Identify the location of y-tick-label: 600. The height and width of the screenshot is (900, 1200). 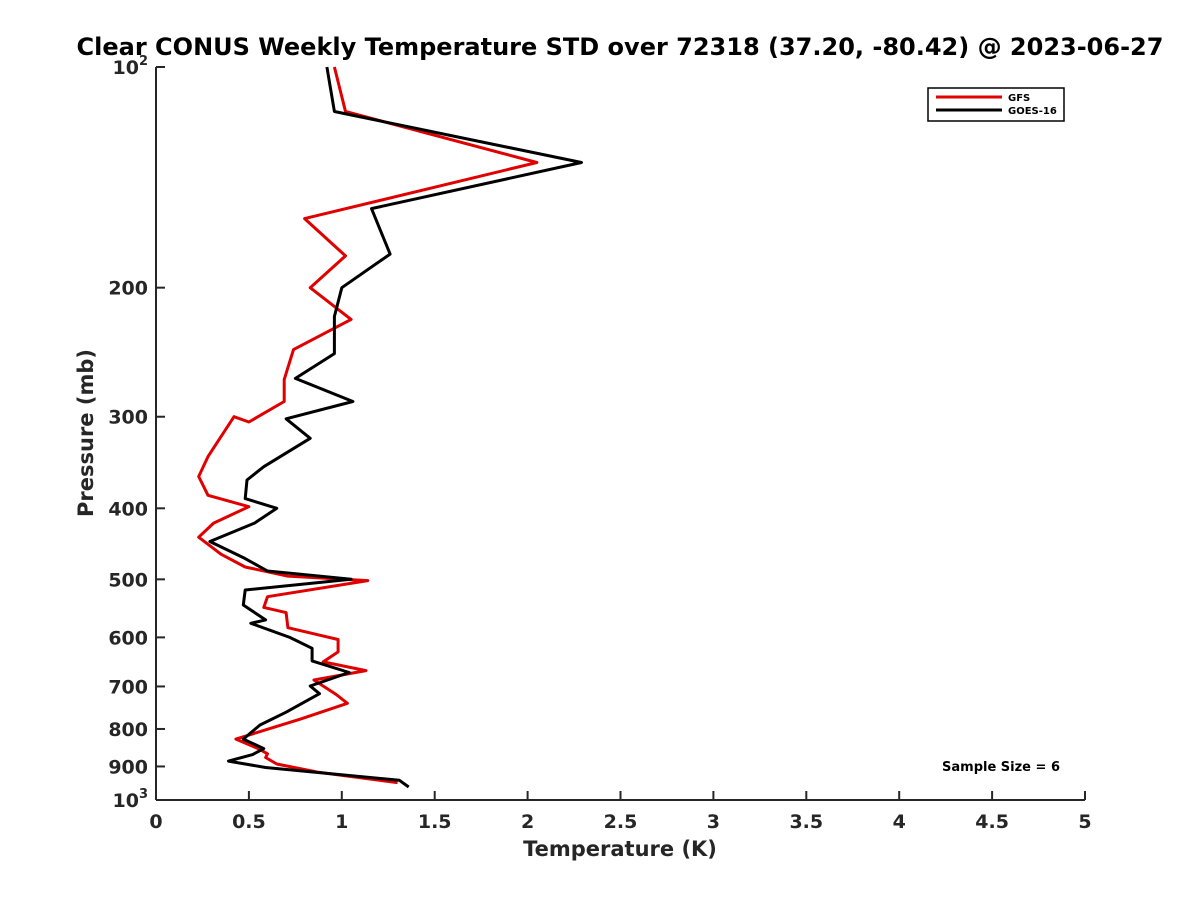
(128, 638).